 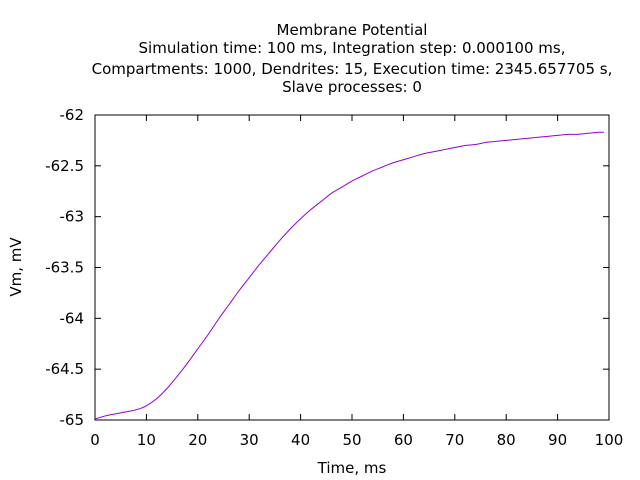 I want to click on y-tick-label: -62.5, so click(x=64, y=166).